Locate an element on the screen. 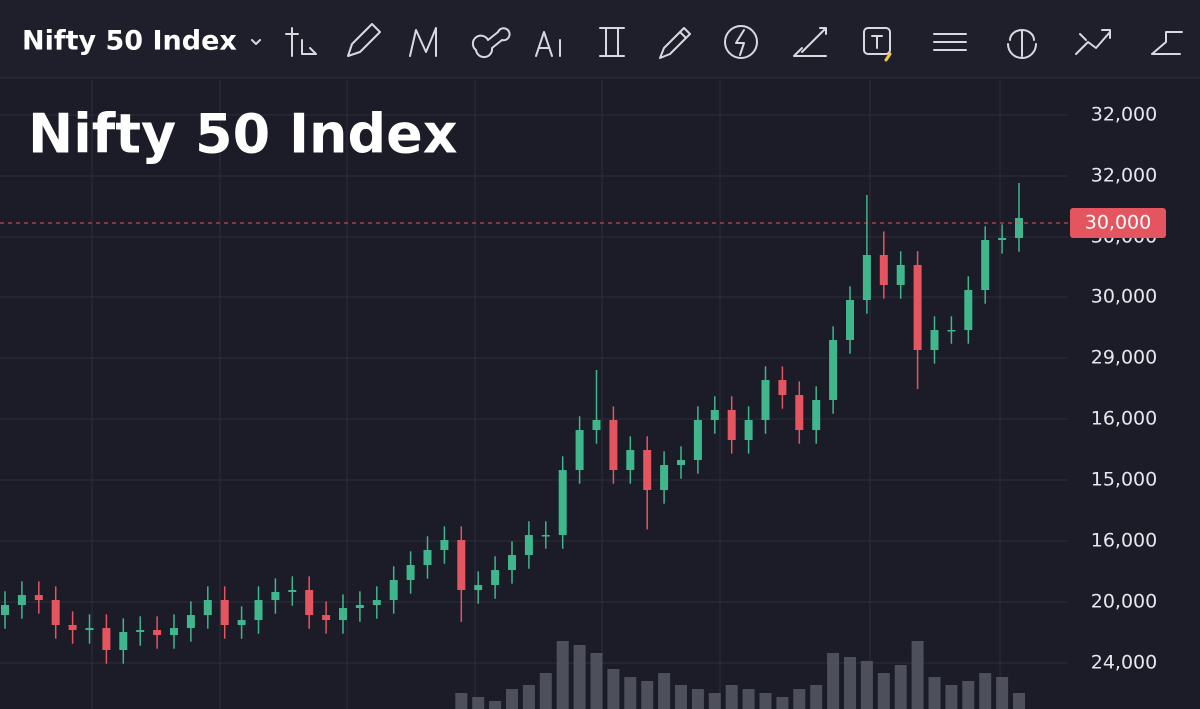 The image size is (1200, 709). tool-alert-bolt is located at coordinates (740, 42).